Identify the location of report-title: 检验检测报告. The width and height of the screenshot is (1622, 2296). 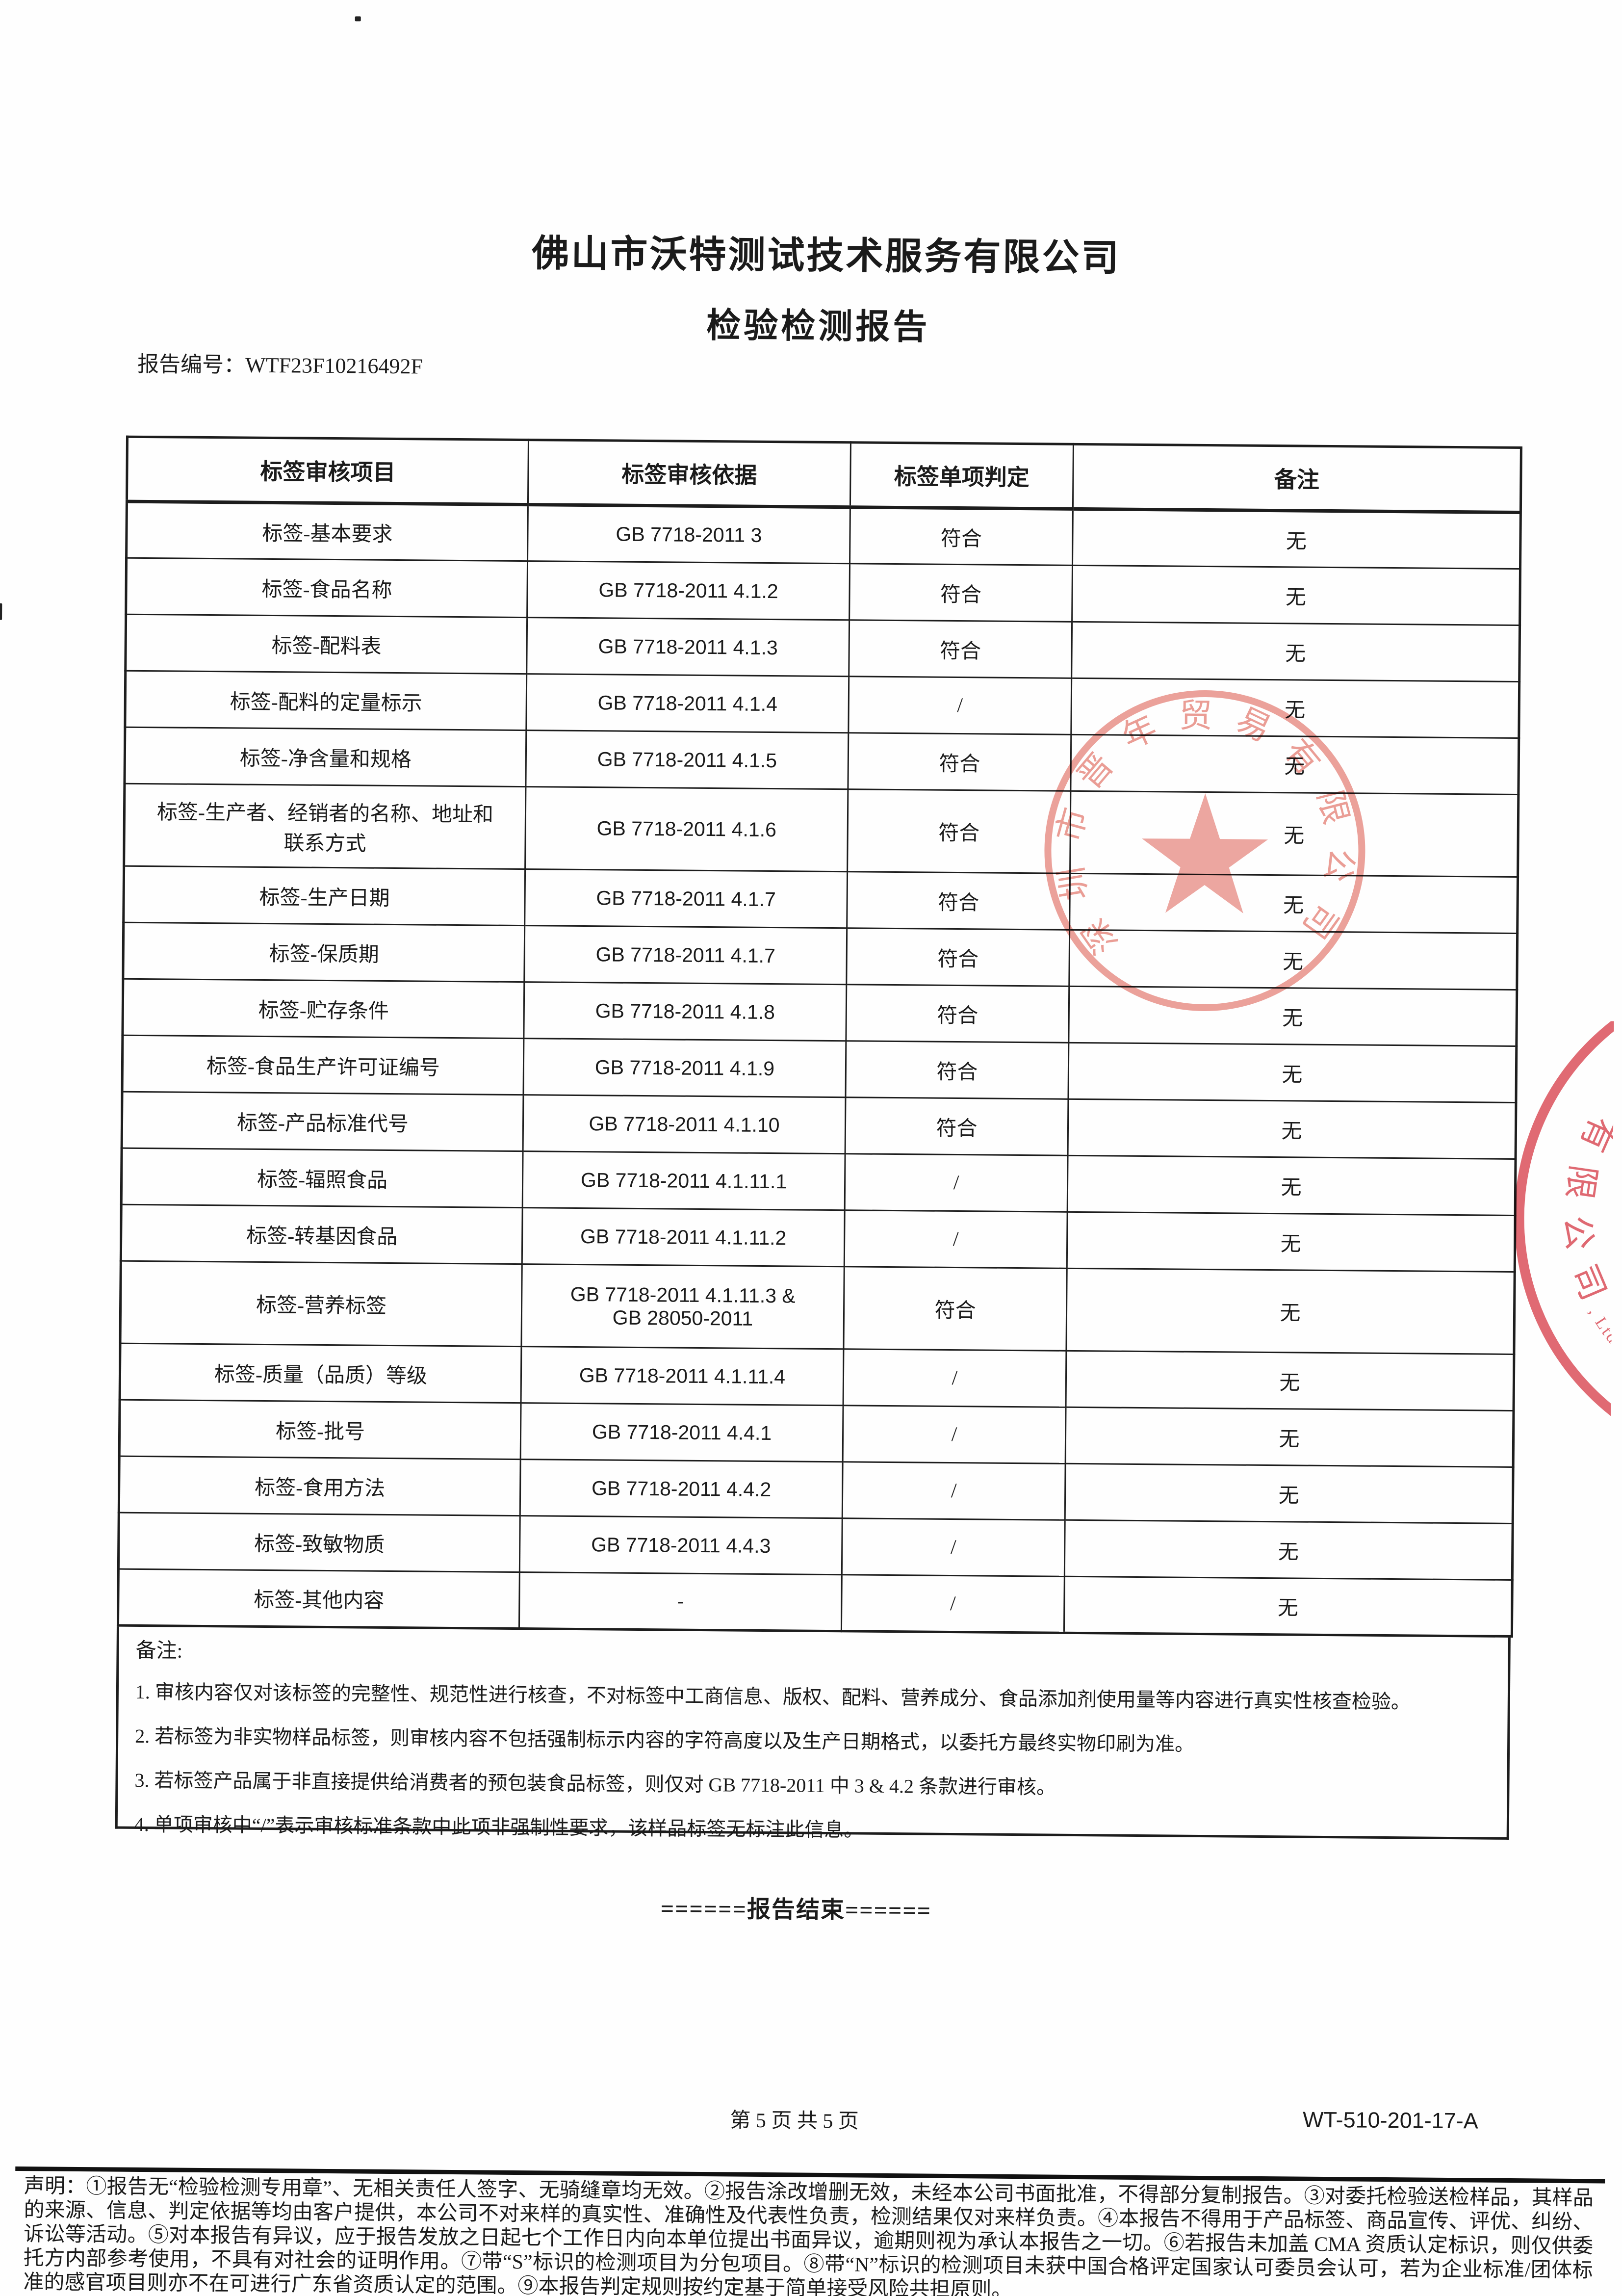
(818, 327).